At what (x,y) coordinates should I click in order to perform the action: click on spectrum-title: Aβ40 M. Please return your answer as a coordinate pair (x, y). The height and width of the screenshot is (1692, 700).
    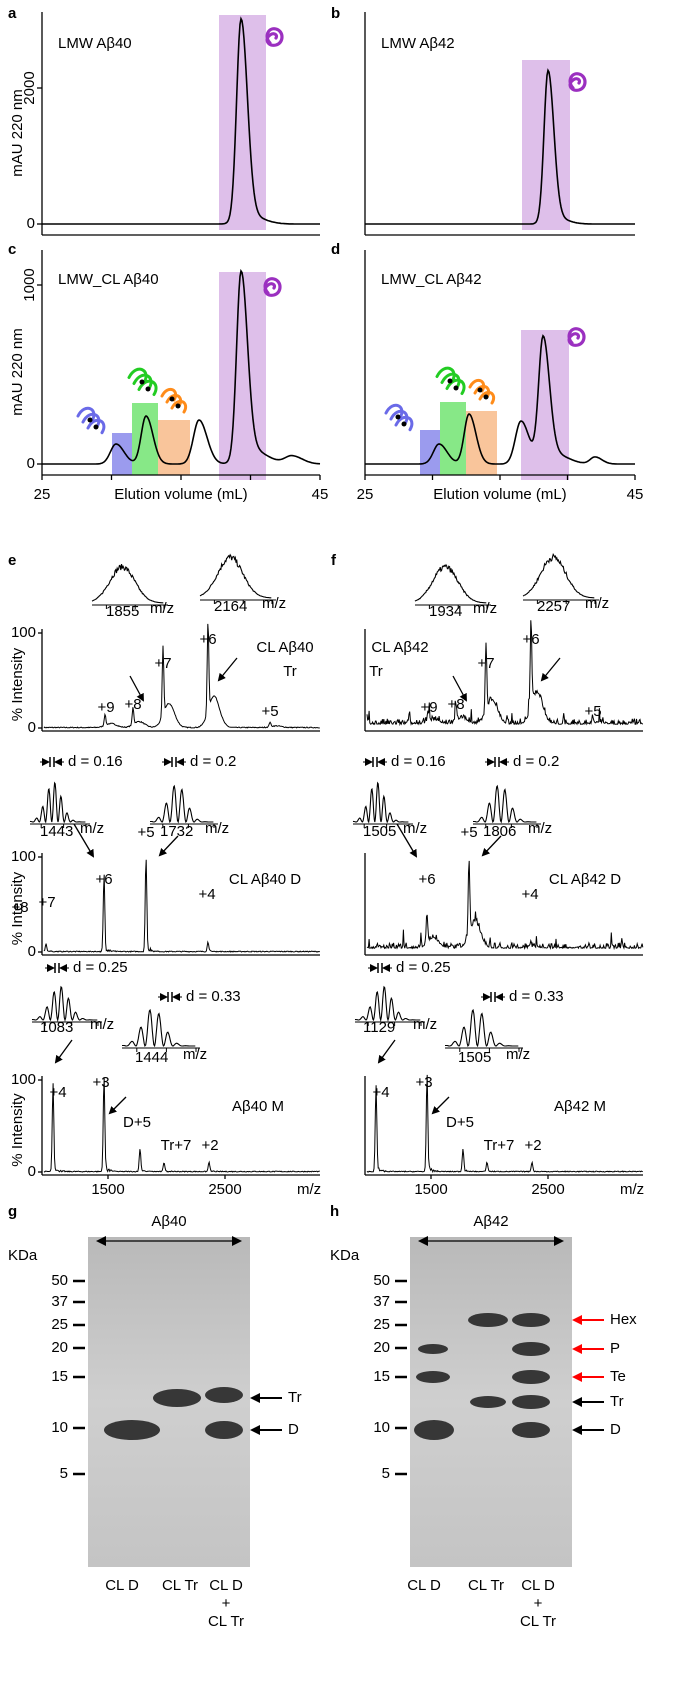
    Looking at the image, I should click on (258, 1106).